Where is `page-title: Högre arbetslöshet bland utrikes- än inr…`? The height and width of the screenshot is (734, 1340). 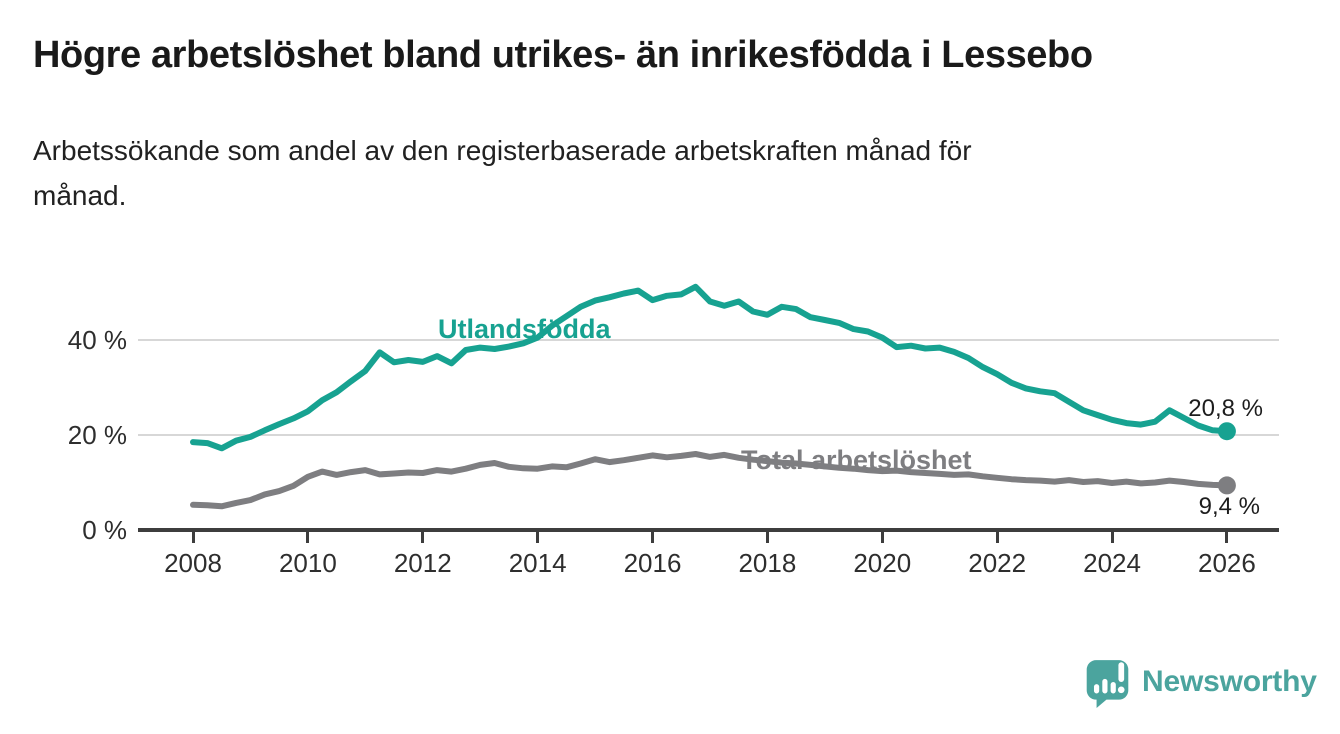
page-title: Högre arbetslöshet bland utrikes- än inr… is located at coordinates (563, 55).